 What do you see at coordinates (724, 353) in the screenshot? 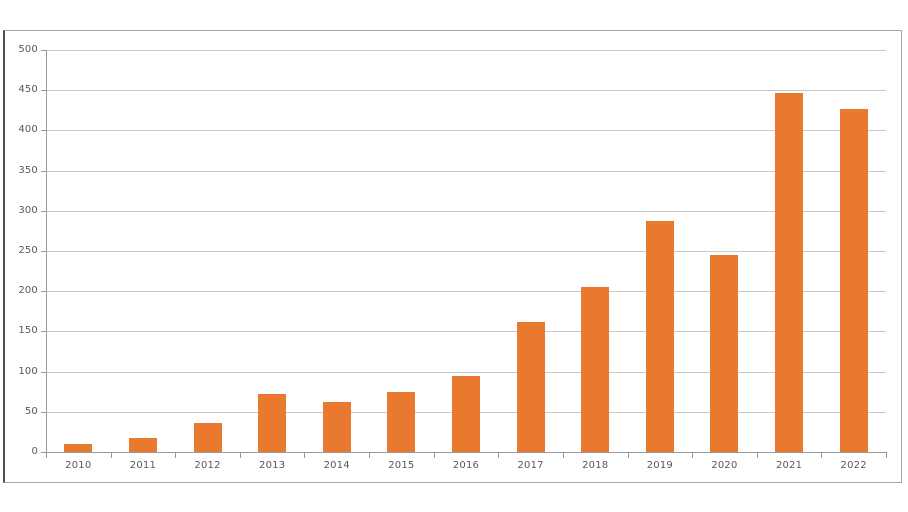
I see `bar-2020` at bounding box center [724, 353].